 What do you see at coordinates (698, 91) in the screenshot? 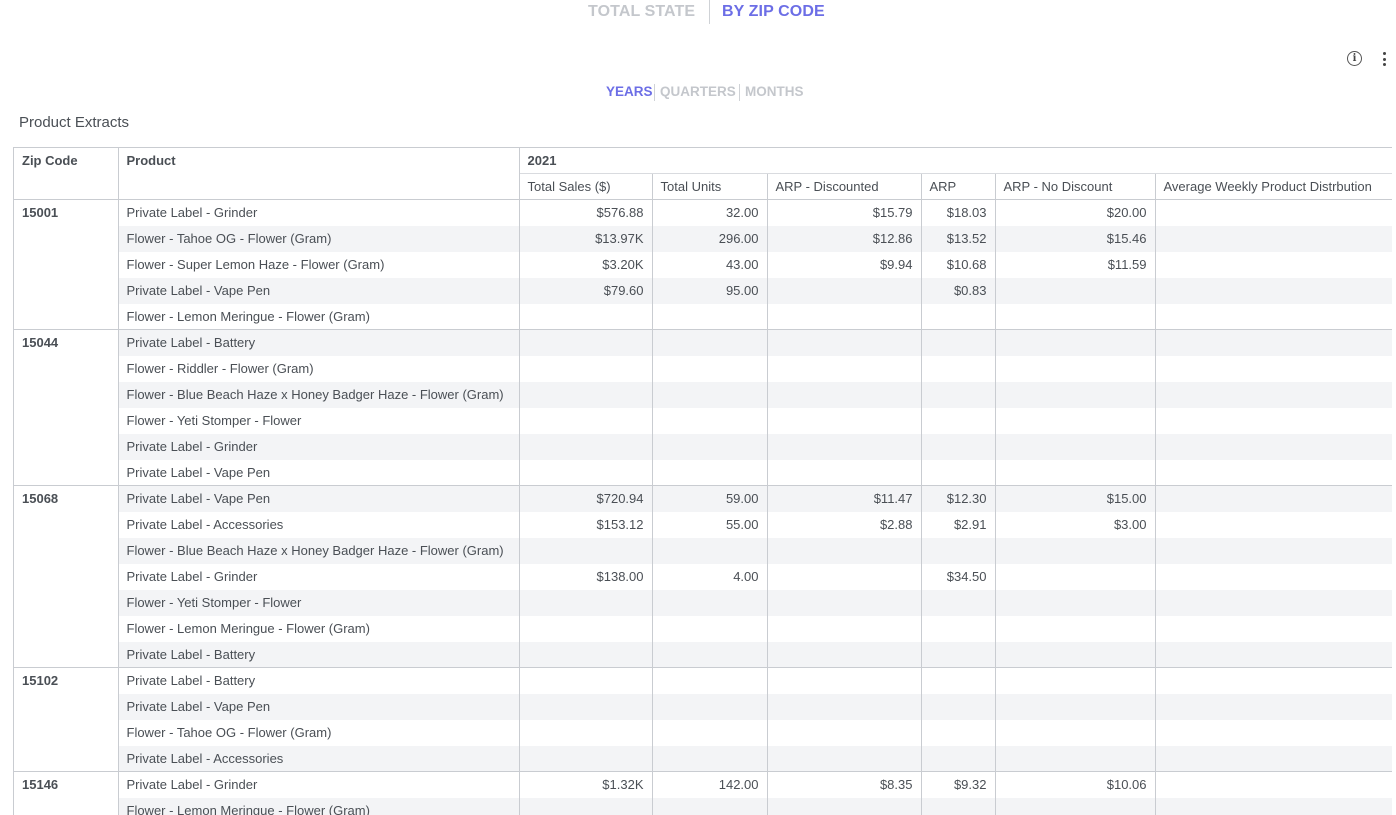
I see `tab-quarters: QUARTERS` at bounding box center [698, 91].